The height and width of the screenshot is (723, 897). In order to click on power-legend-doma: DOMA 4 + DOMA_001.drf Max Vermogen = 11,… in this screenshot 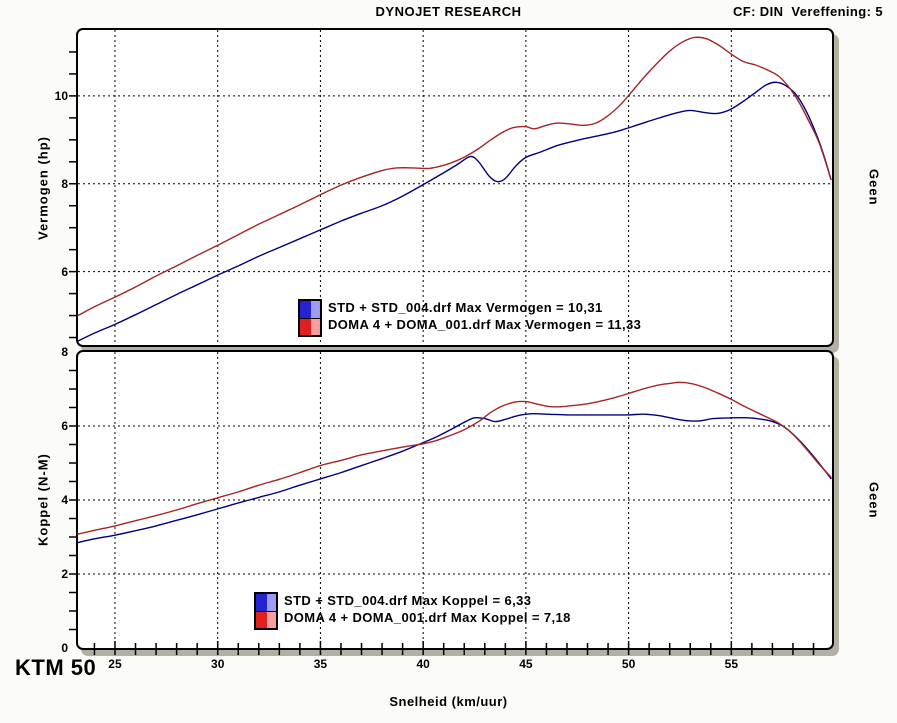, I will do `click(485, 324)`.